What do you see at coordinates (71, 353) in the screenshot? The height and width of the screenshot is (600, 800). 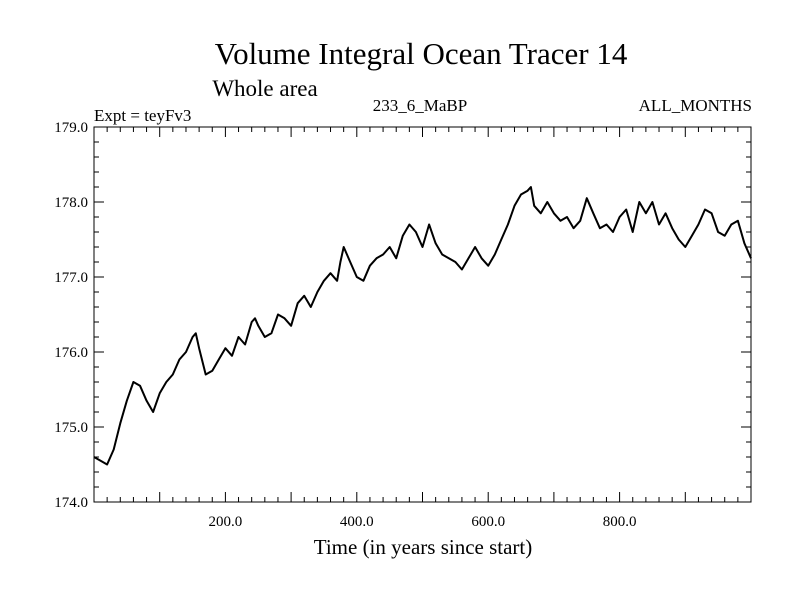 I see `y-tick-label: 176.0` at bounding box center [71, 353].